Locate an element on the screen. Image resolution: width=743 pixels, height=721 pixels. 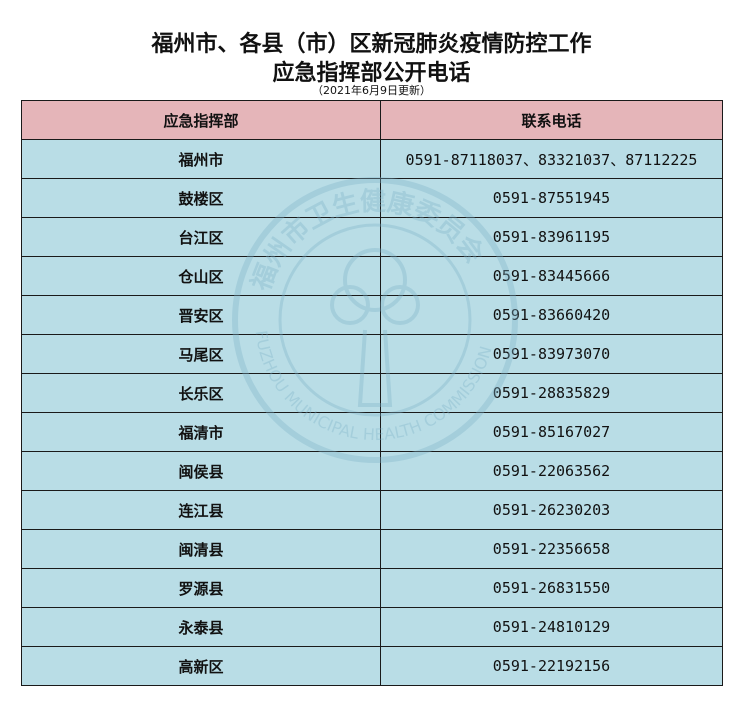
phone-number: 0591-87551945 is located at coordinates (551, 198).